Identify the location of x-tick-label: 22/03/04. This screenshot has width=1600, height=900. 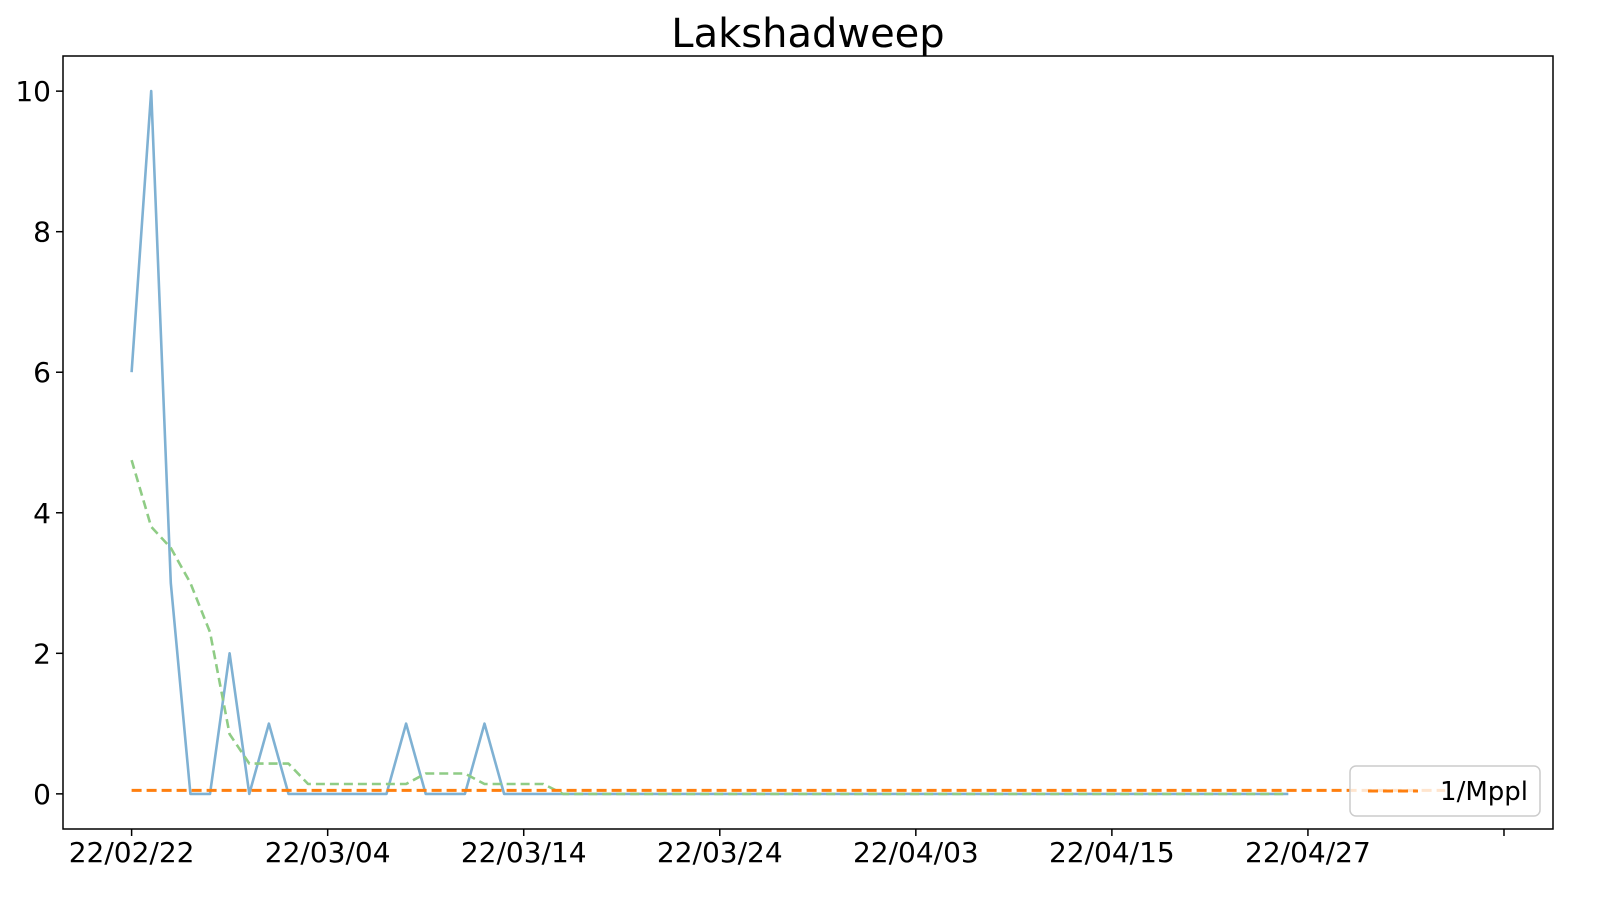
(328, 852).